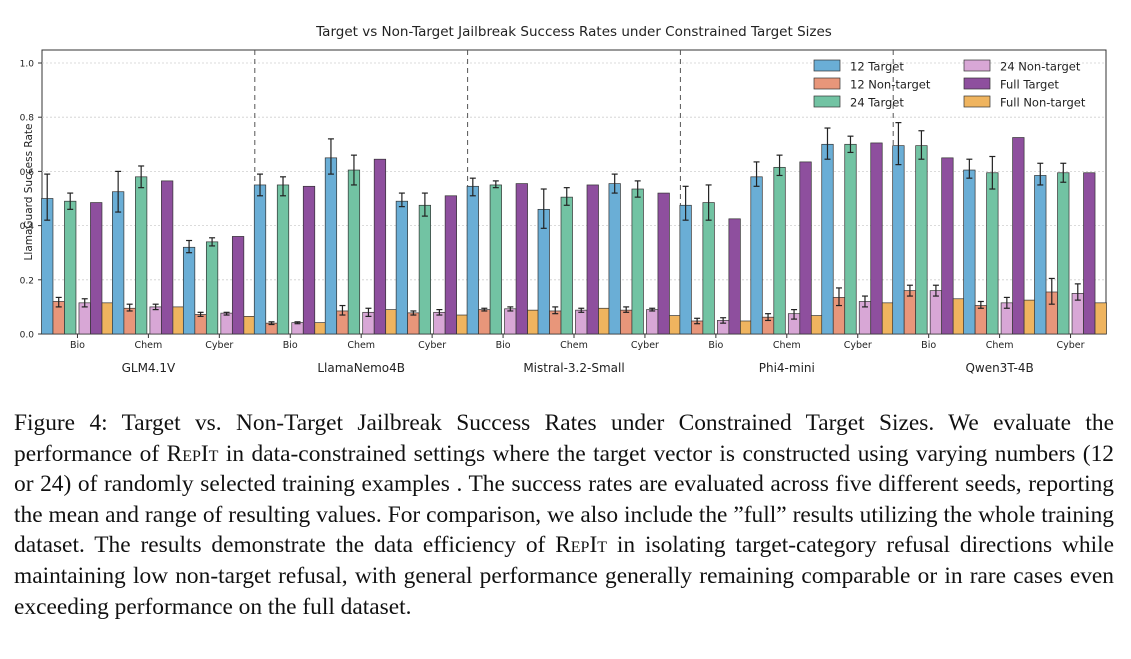 Image resolution: width=1131 pixels, height=659 pixels. What do you see at coordinates (27, 173) in the screenshot?
I see `y-tick-label: 0.6` at bounding box center [27, 173].